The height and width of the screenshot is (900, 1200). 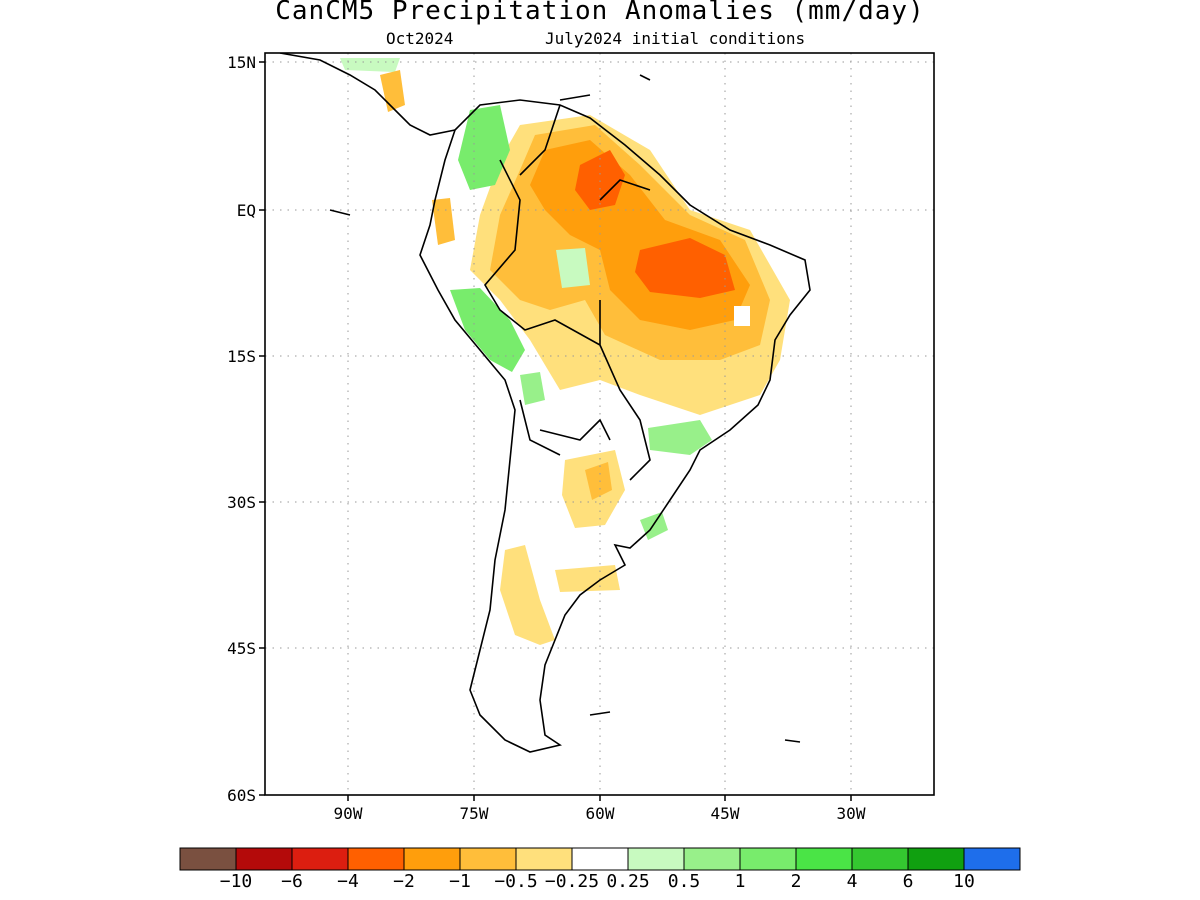 What do you see at coordinates (367, 94) in the screenshot?
I see `central-america-outline` at bounding box center [367, 94].